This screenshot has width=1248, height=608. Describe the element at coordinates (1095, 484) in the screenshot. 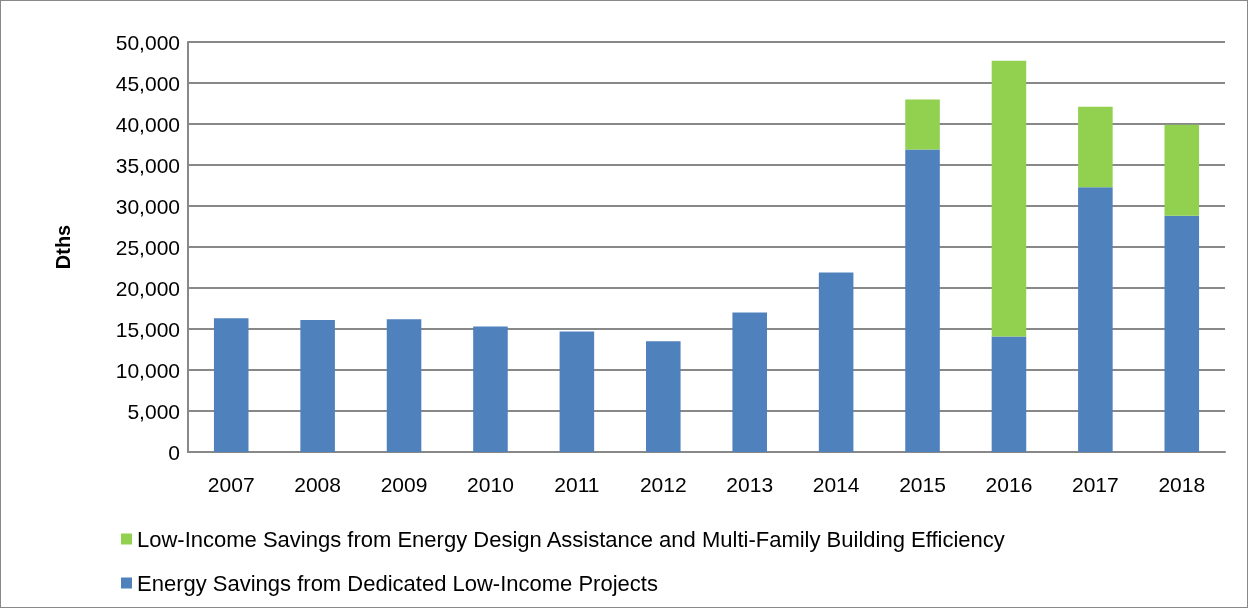

I see `x-tick-label: 2017` at that location.